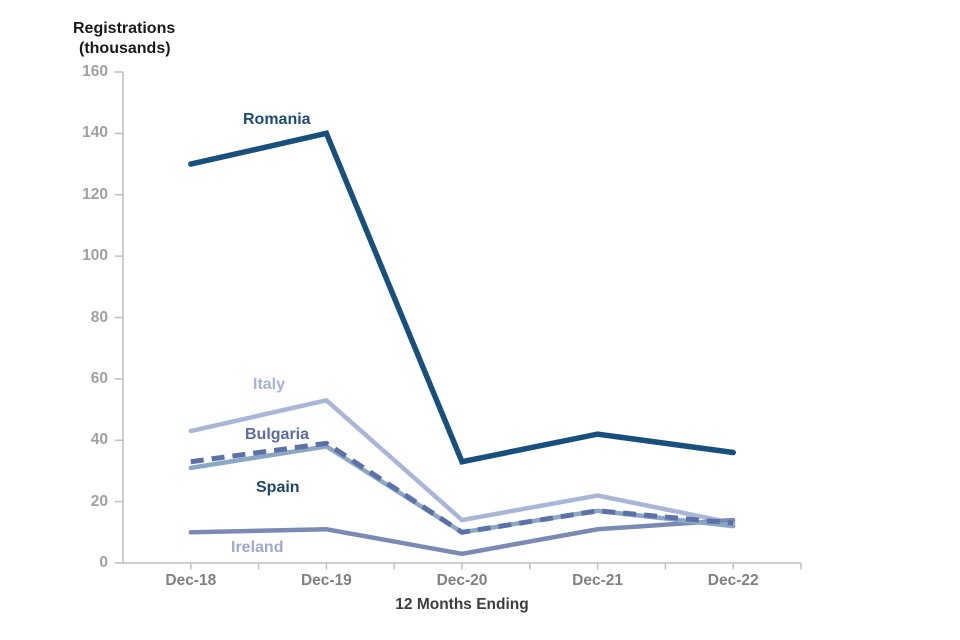 Image resolution: width=960 pixels, height=640 pixels. What do you see at coordinates (191, 580) in the screenshot?
I see `x-tick-label-dec-18: Dec-18` at bounding box center [191, 580].